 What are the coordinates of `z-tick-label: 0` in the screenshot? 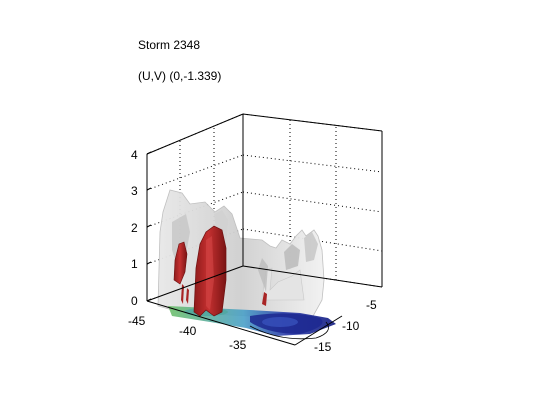 It's located at (134, 301).